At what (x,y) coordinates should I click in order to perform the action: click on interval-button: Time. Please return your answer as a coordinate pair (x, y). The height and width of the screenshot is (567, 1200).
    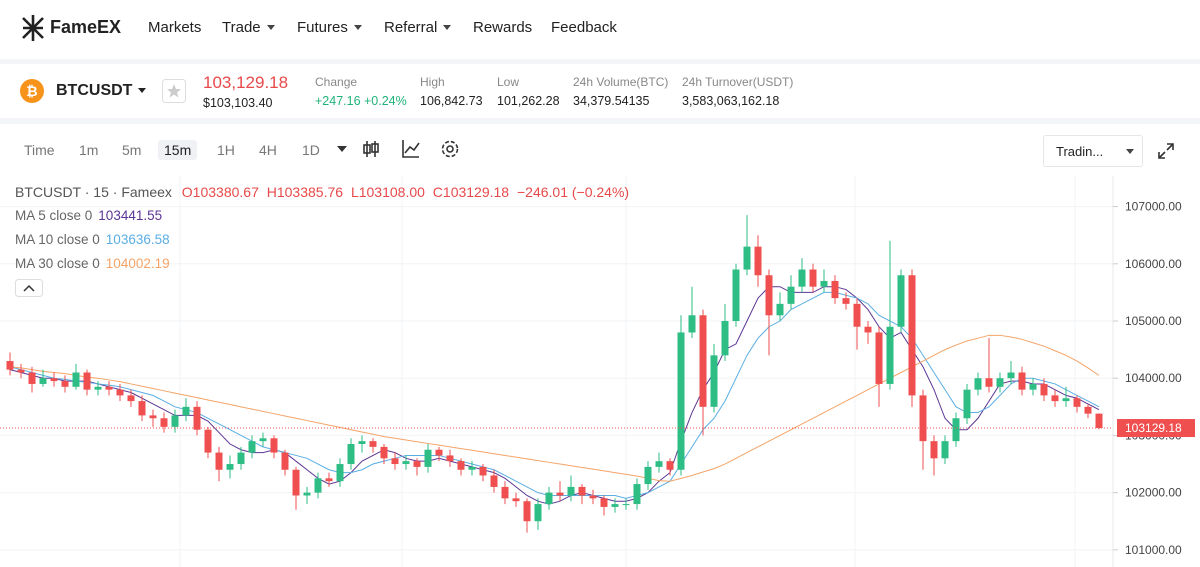
    Looking at the image, I should click on (39, 150).